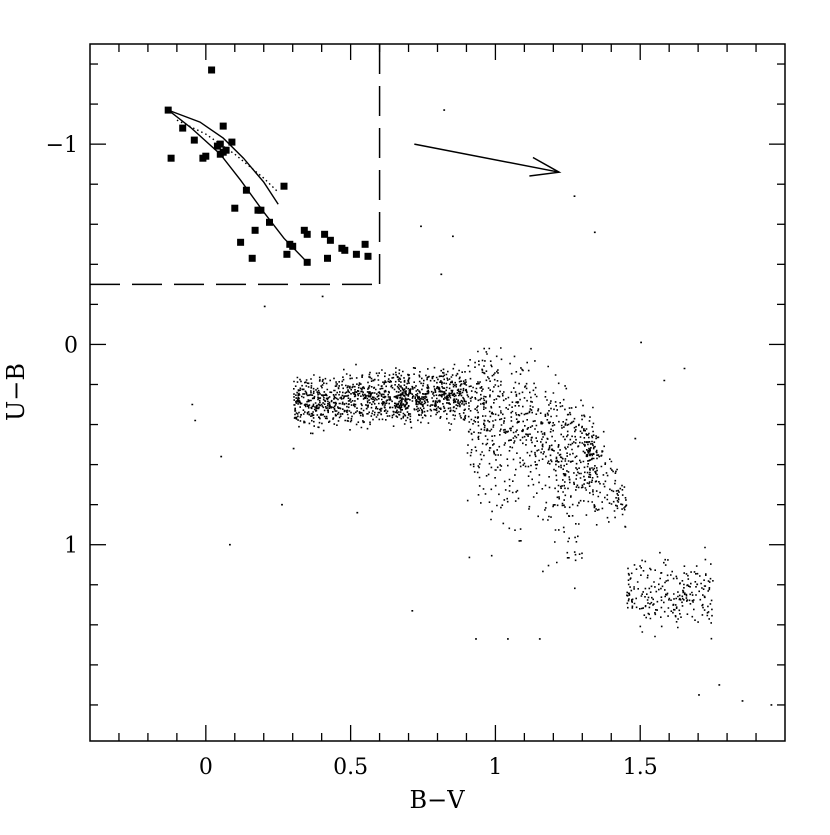 The width and height of the screenshot is (830, 835). Describe the element at coordinates (350, 767) in the screenshot. I see `x-tick-label: 0.5` at that location.